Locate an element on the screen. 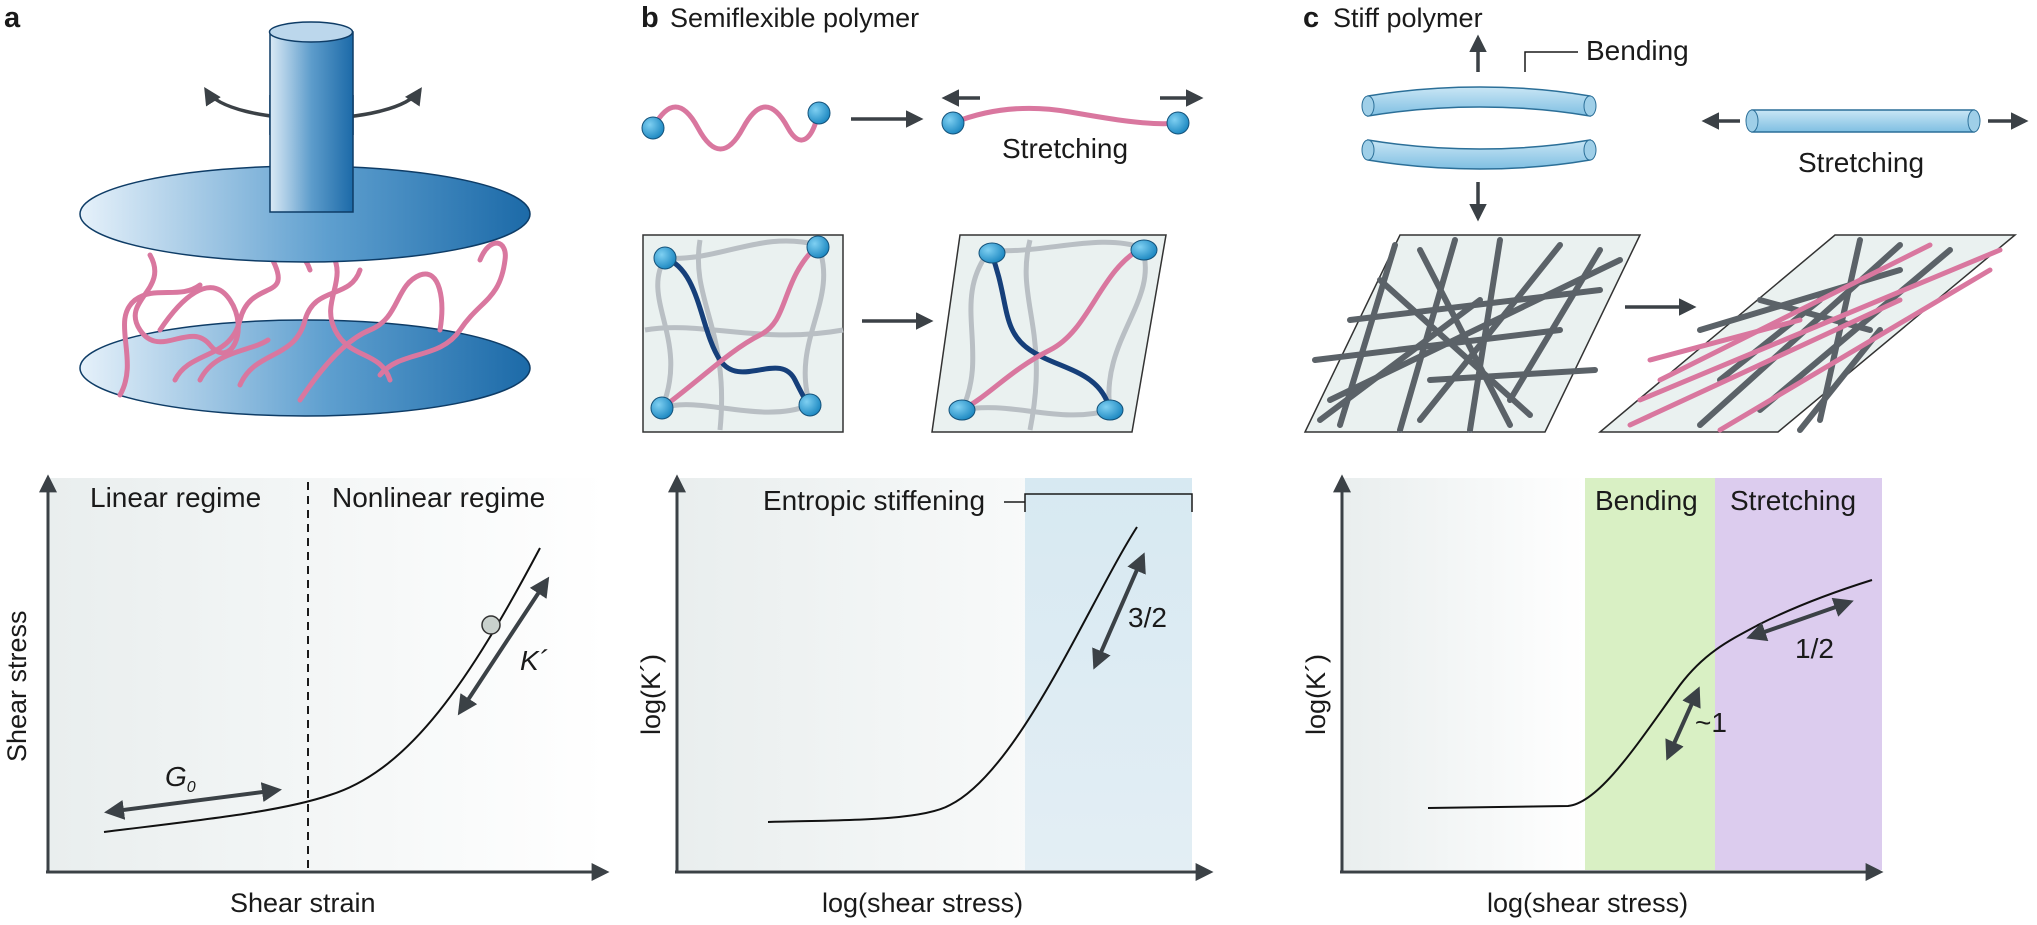  polymer-strands is located at coordinates (312, 321).